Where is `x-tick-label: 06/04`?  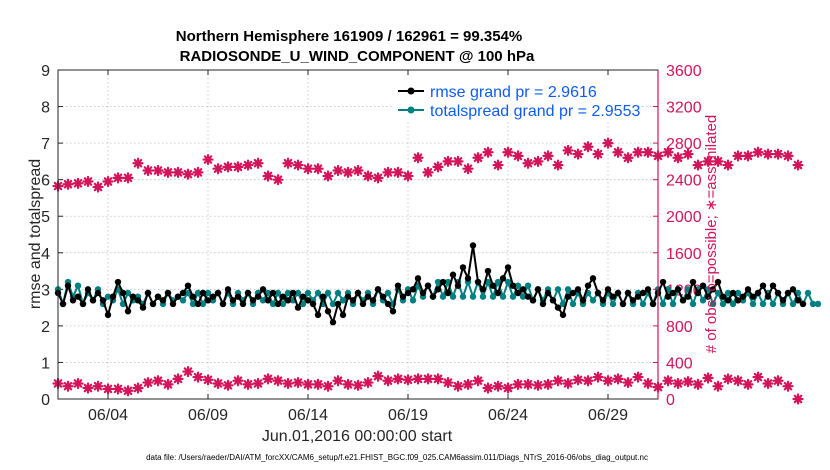
x-tick-label: 06/04 is located at coordinates (108, 415).